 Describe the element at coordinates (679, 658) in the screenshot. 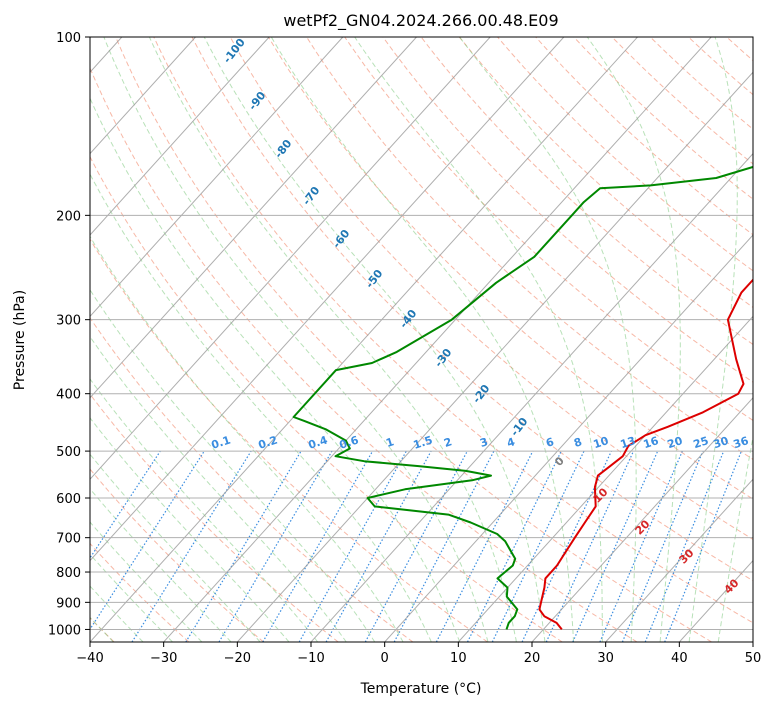

I see `x-tick-label: 40` at that location.